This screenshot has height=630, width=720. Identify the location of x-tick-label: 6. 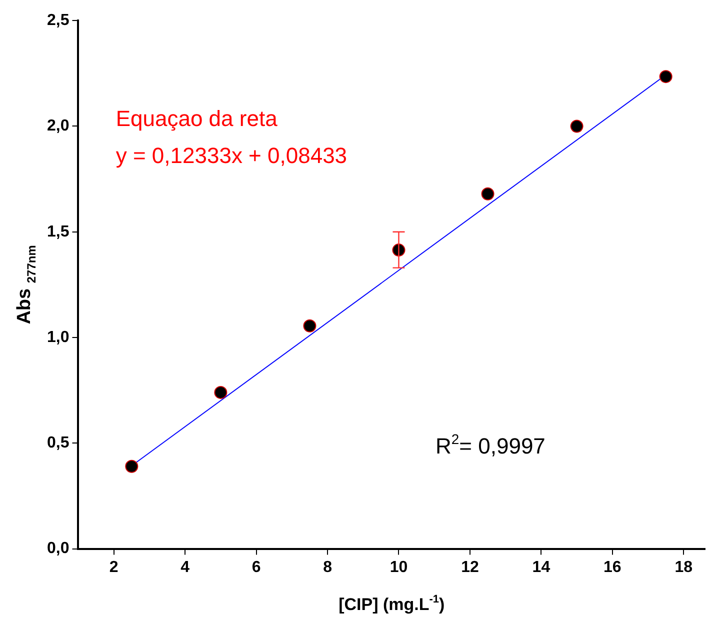
(256, 567).